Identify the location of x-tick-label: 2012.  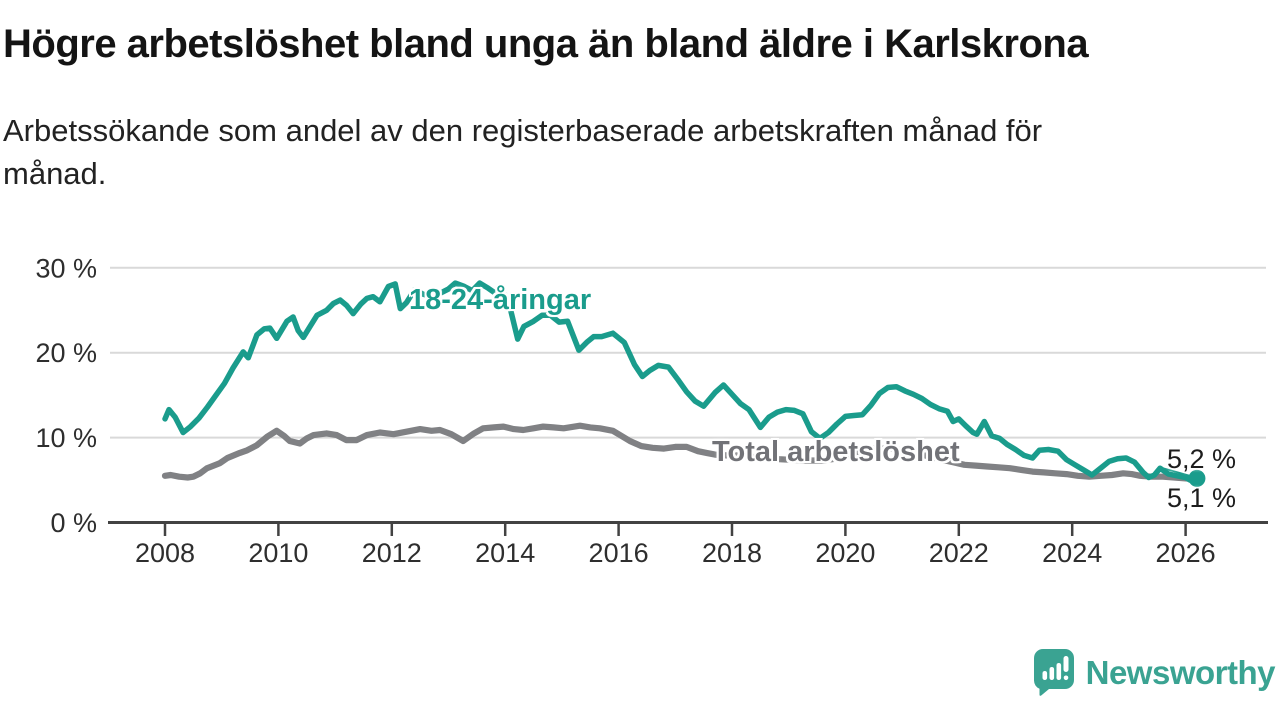
(392, 553).